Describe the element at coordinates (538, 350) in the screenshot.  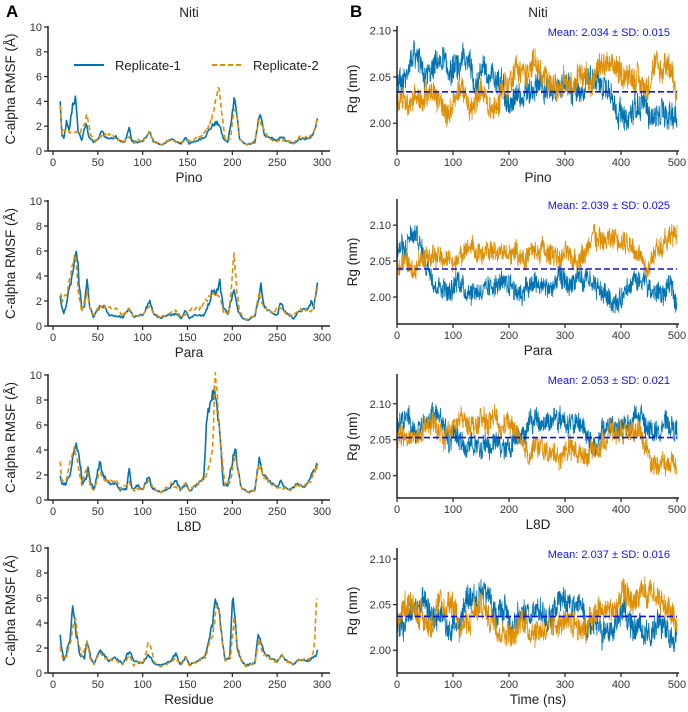
I see `x-axis-label: Para` at that location.